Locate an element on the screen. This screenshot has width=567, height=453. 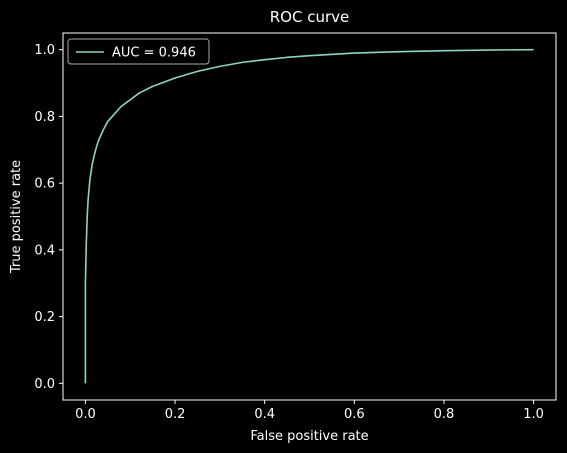
x-tick-label: 0.0 is located at coordinates (85, 414).